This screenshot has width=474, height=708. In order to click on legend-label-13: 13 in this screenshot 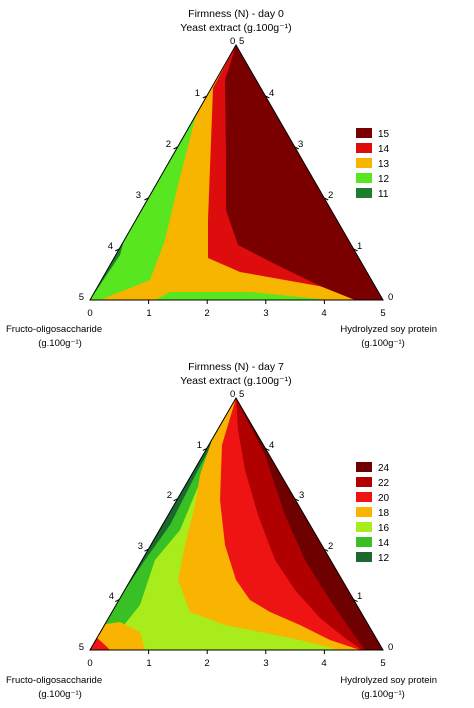, I will do `click(384, 164)`.